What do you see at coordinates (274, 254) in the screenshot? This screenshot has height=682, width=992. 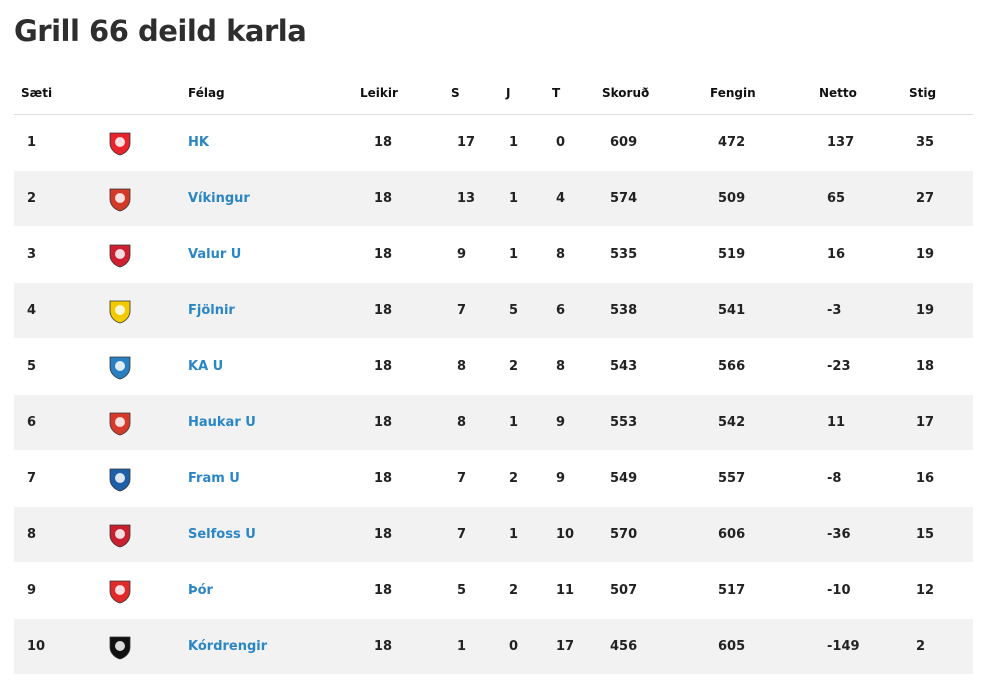 I see `club-link: Valur U` at bounding box center [274, 254].